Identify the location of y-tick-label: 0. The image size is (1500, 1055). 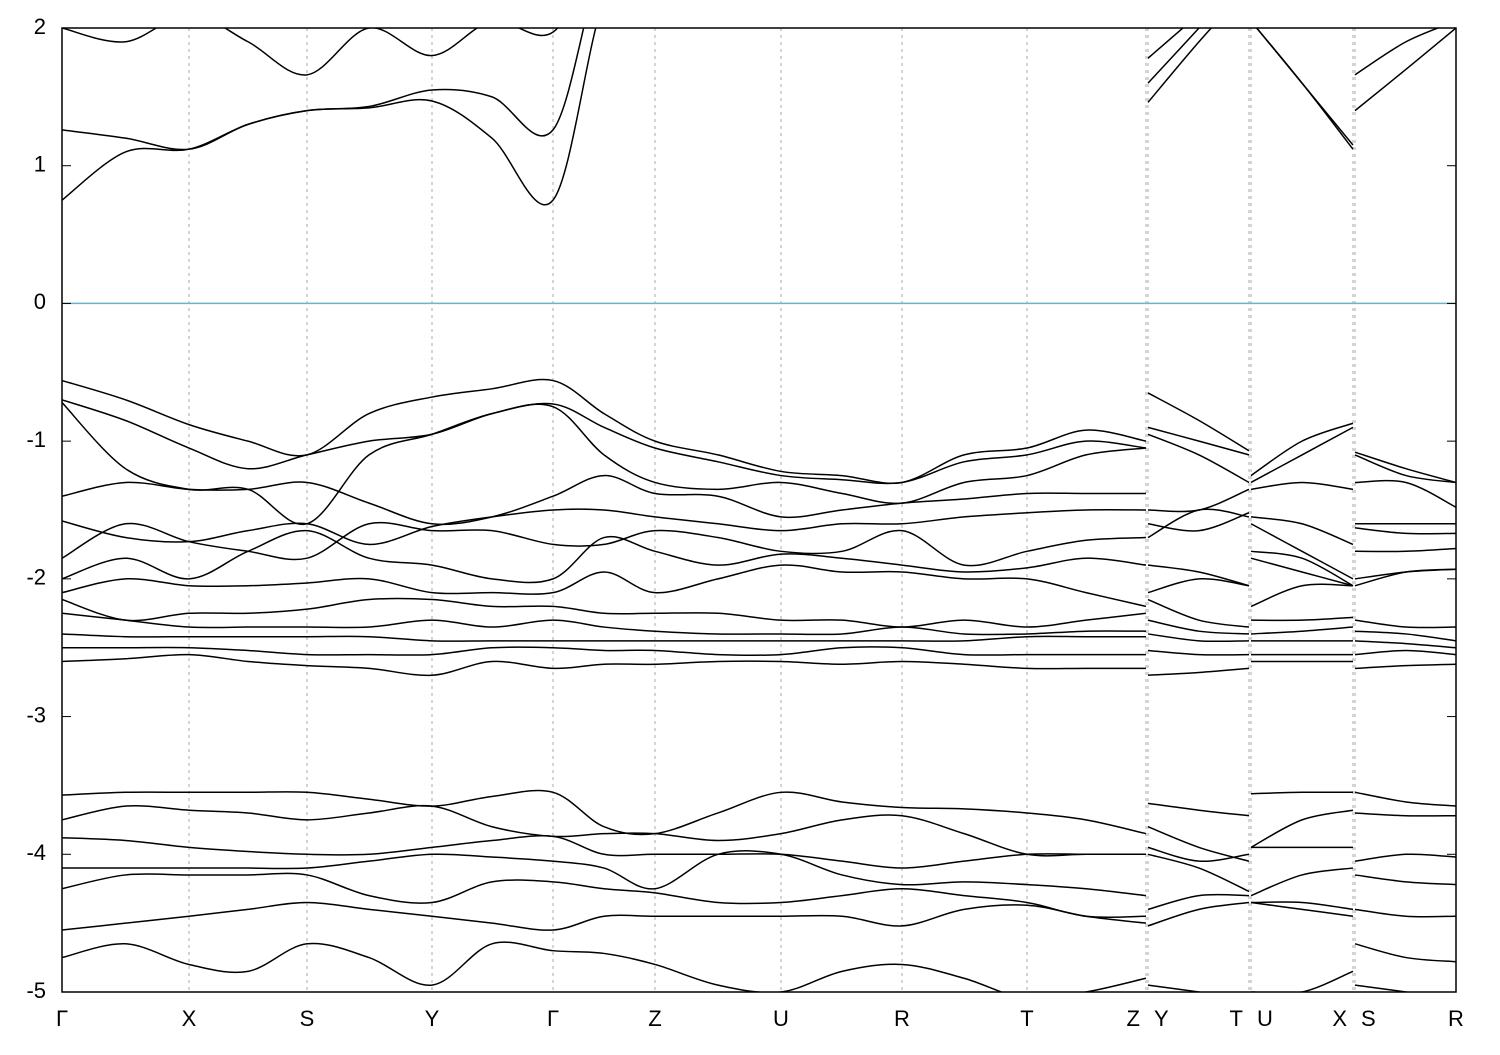
(40, 301).